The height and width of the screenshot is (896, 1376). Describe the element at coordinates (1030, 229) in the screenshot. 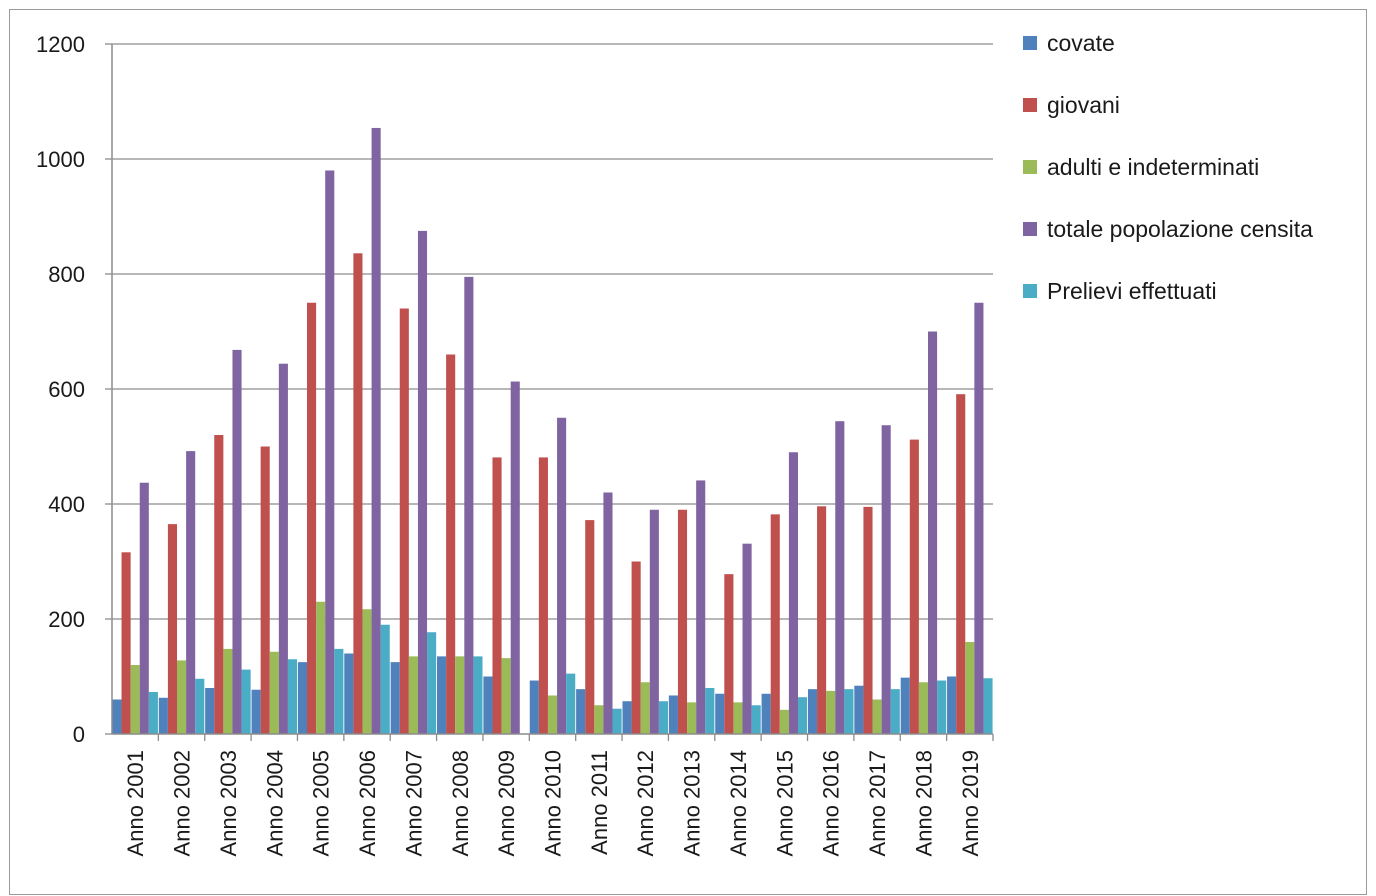

I see `legend-swatch-totale` at that location.